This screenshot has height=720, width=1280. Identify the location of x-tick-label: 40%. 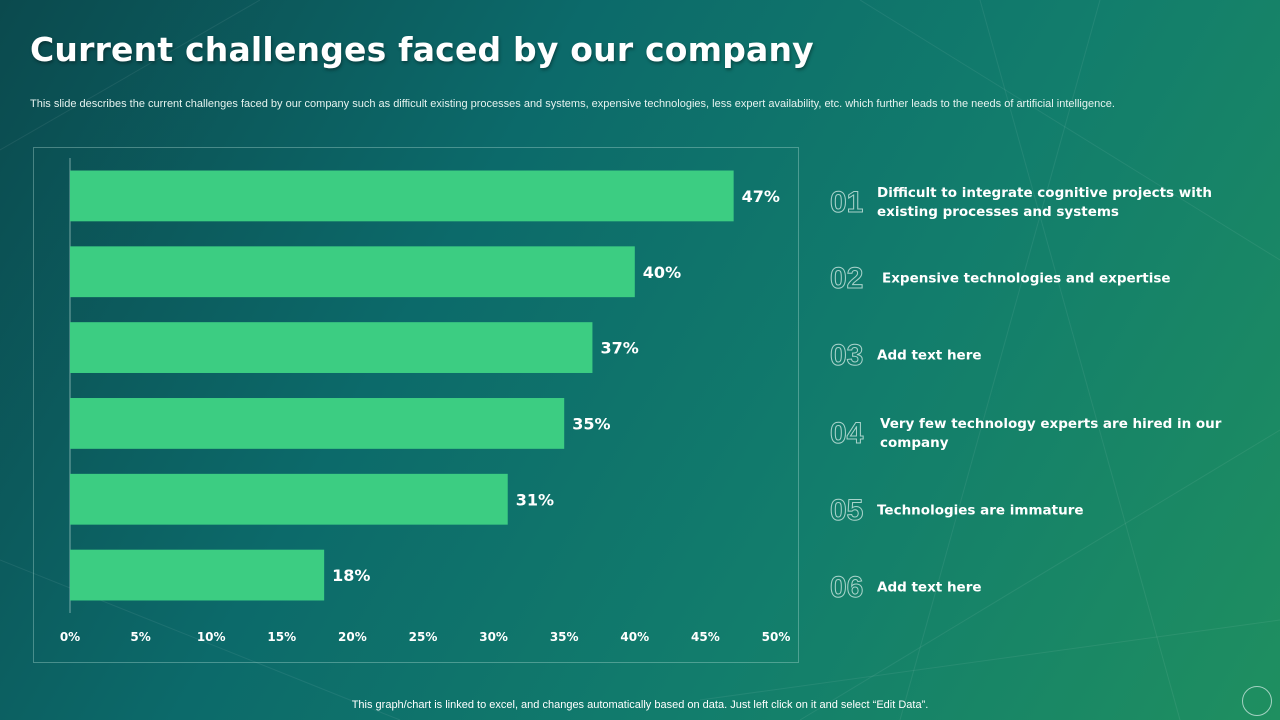
(634, 637).